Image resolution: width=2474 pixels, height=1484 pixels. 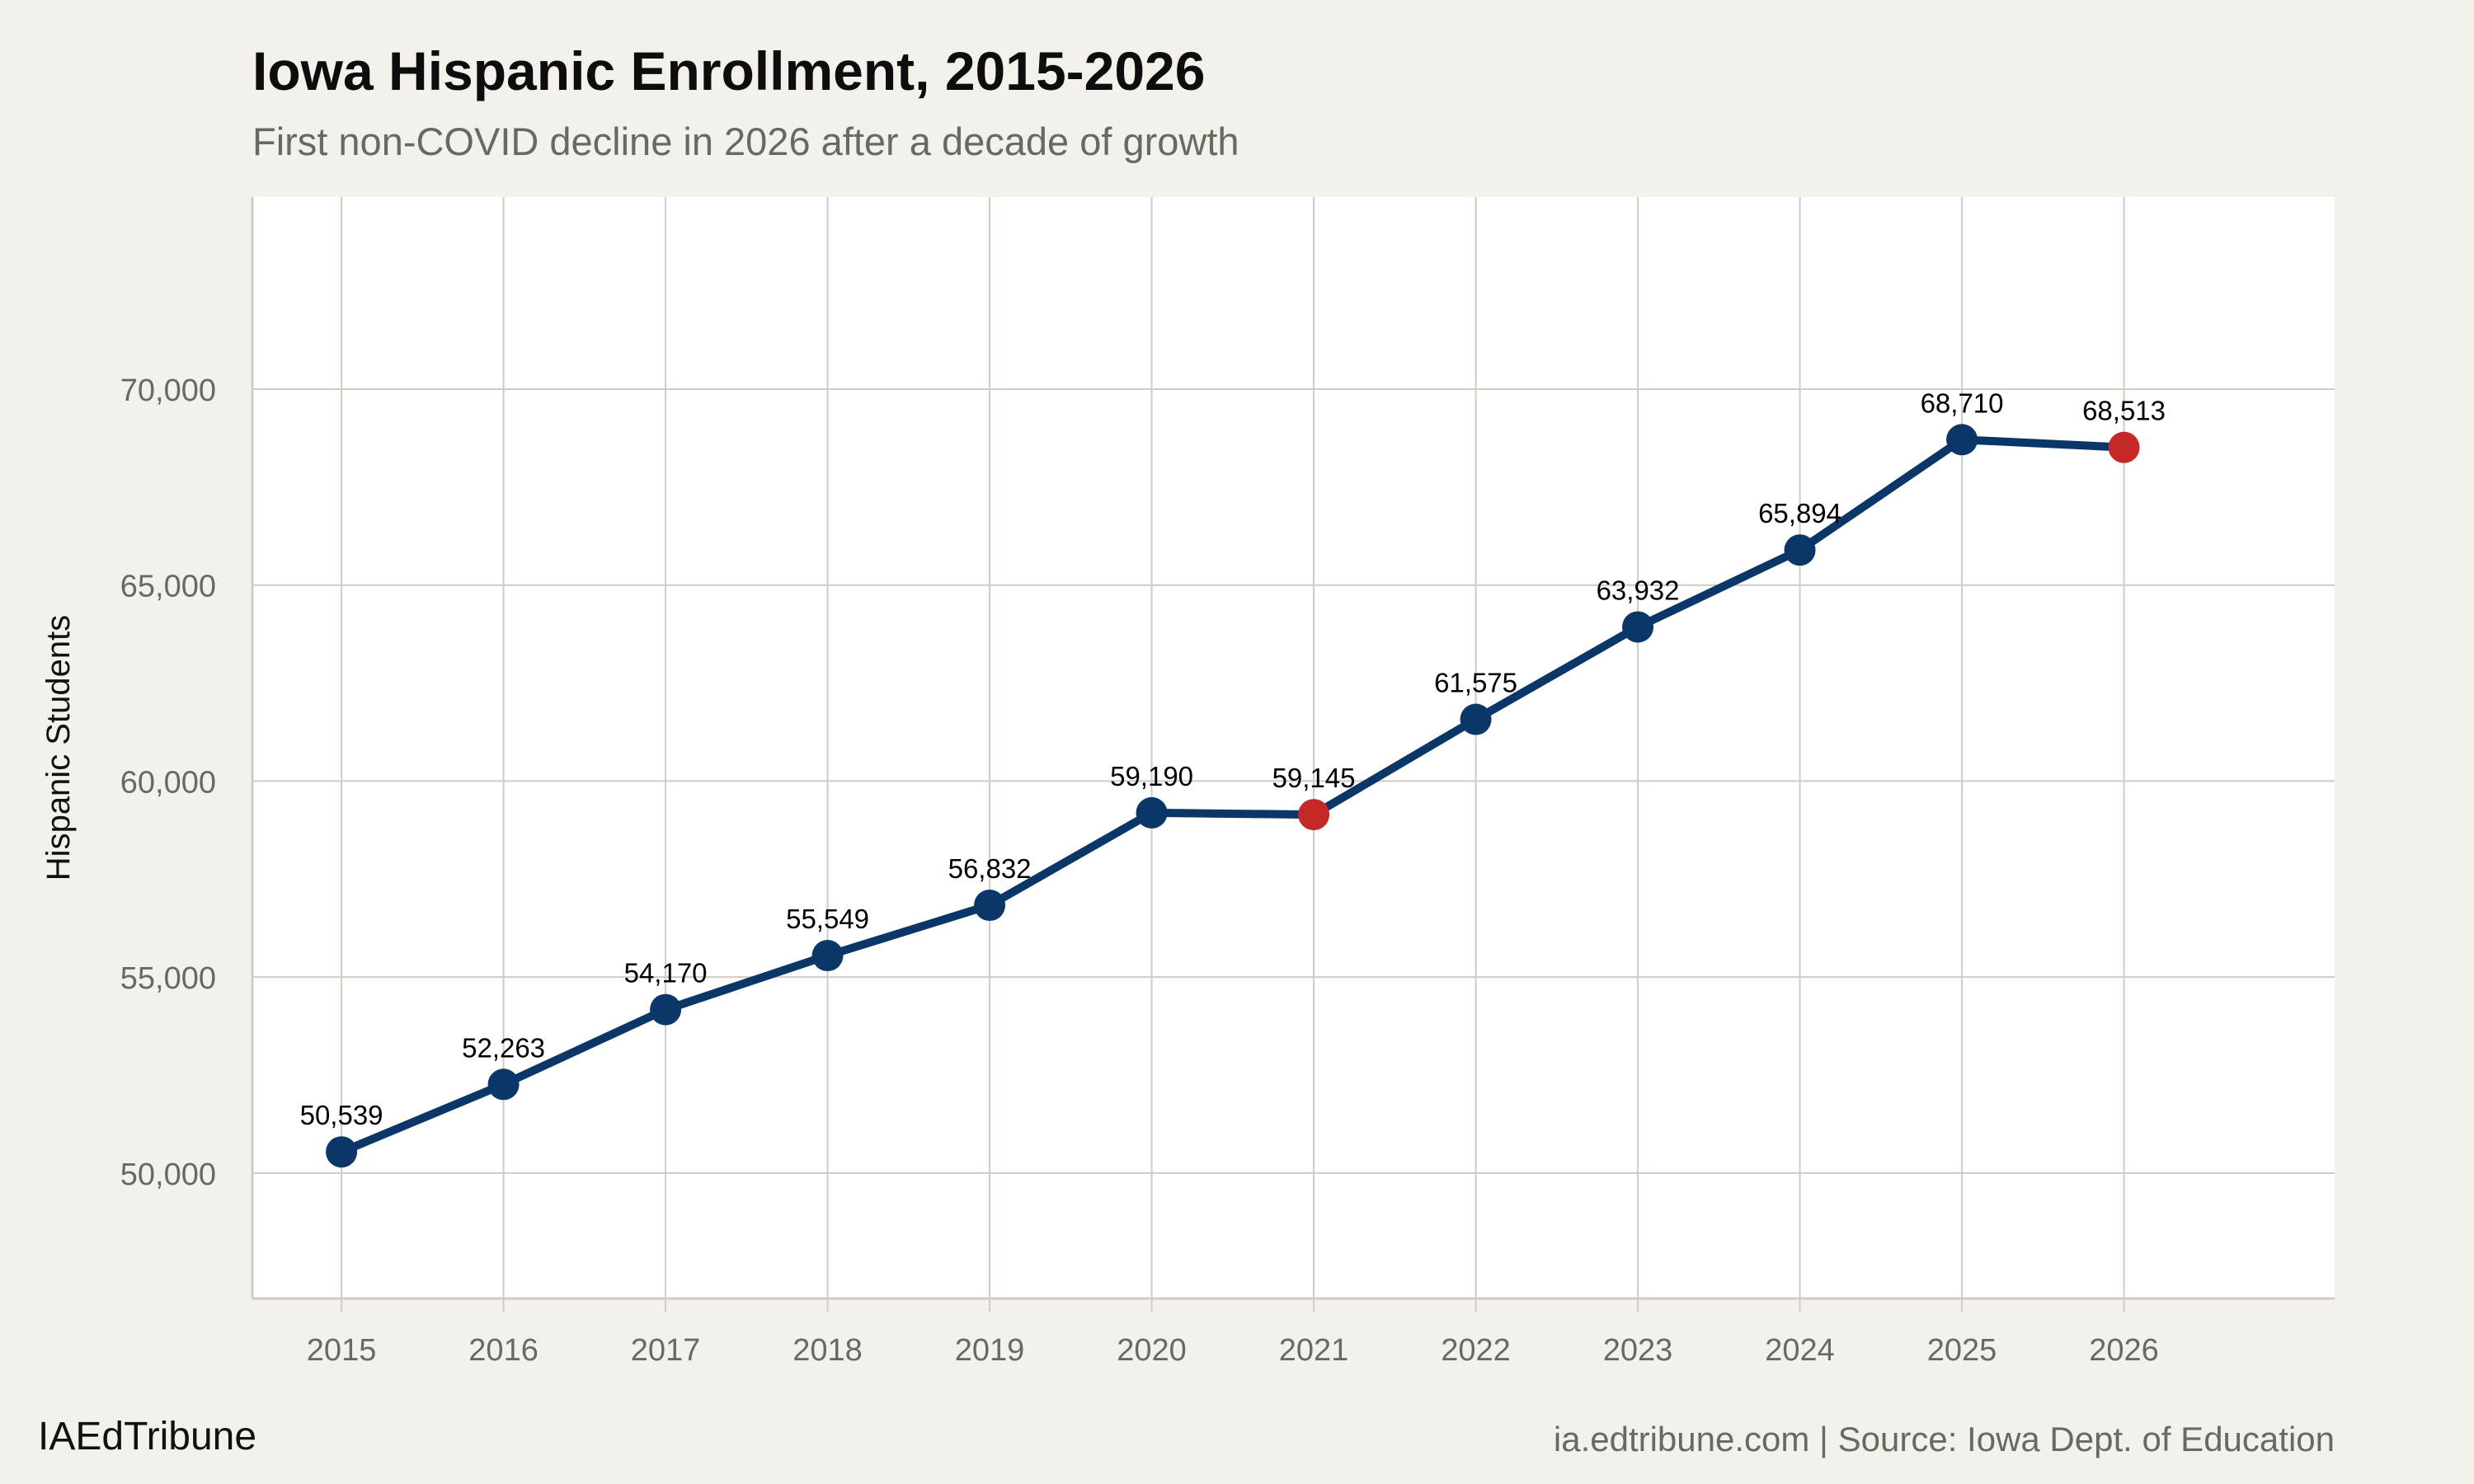 What do you see at coordinates (1151, 776) in the screenshot?
I see `data-label: 59,190` at bounding box center [1151, 776].